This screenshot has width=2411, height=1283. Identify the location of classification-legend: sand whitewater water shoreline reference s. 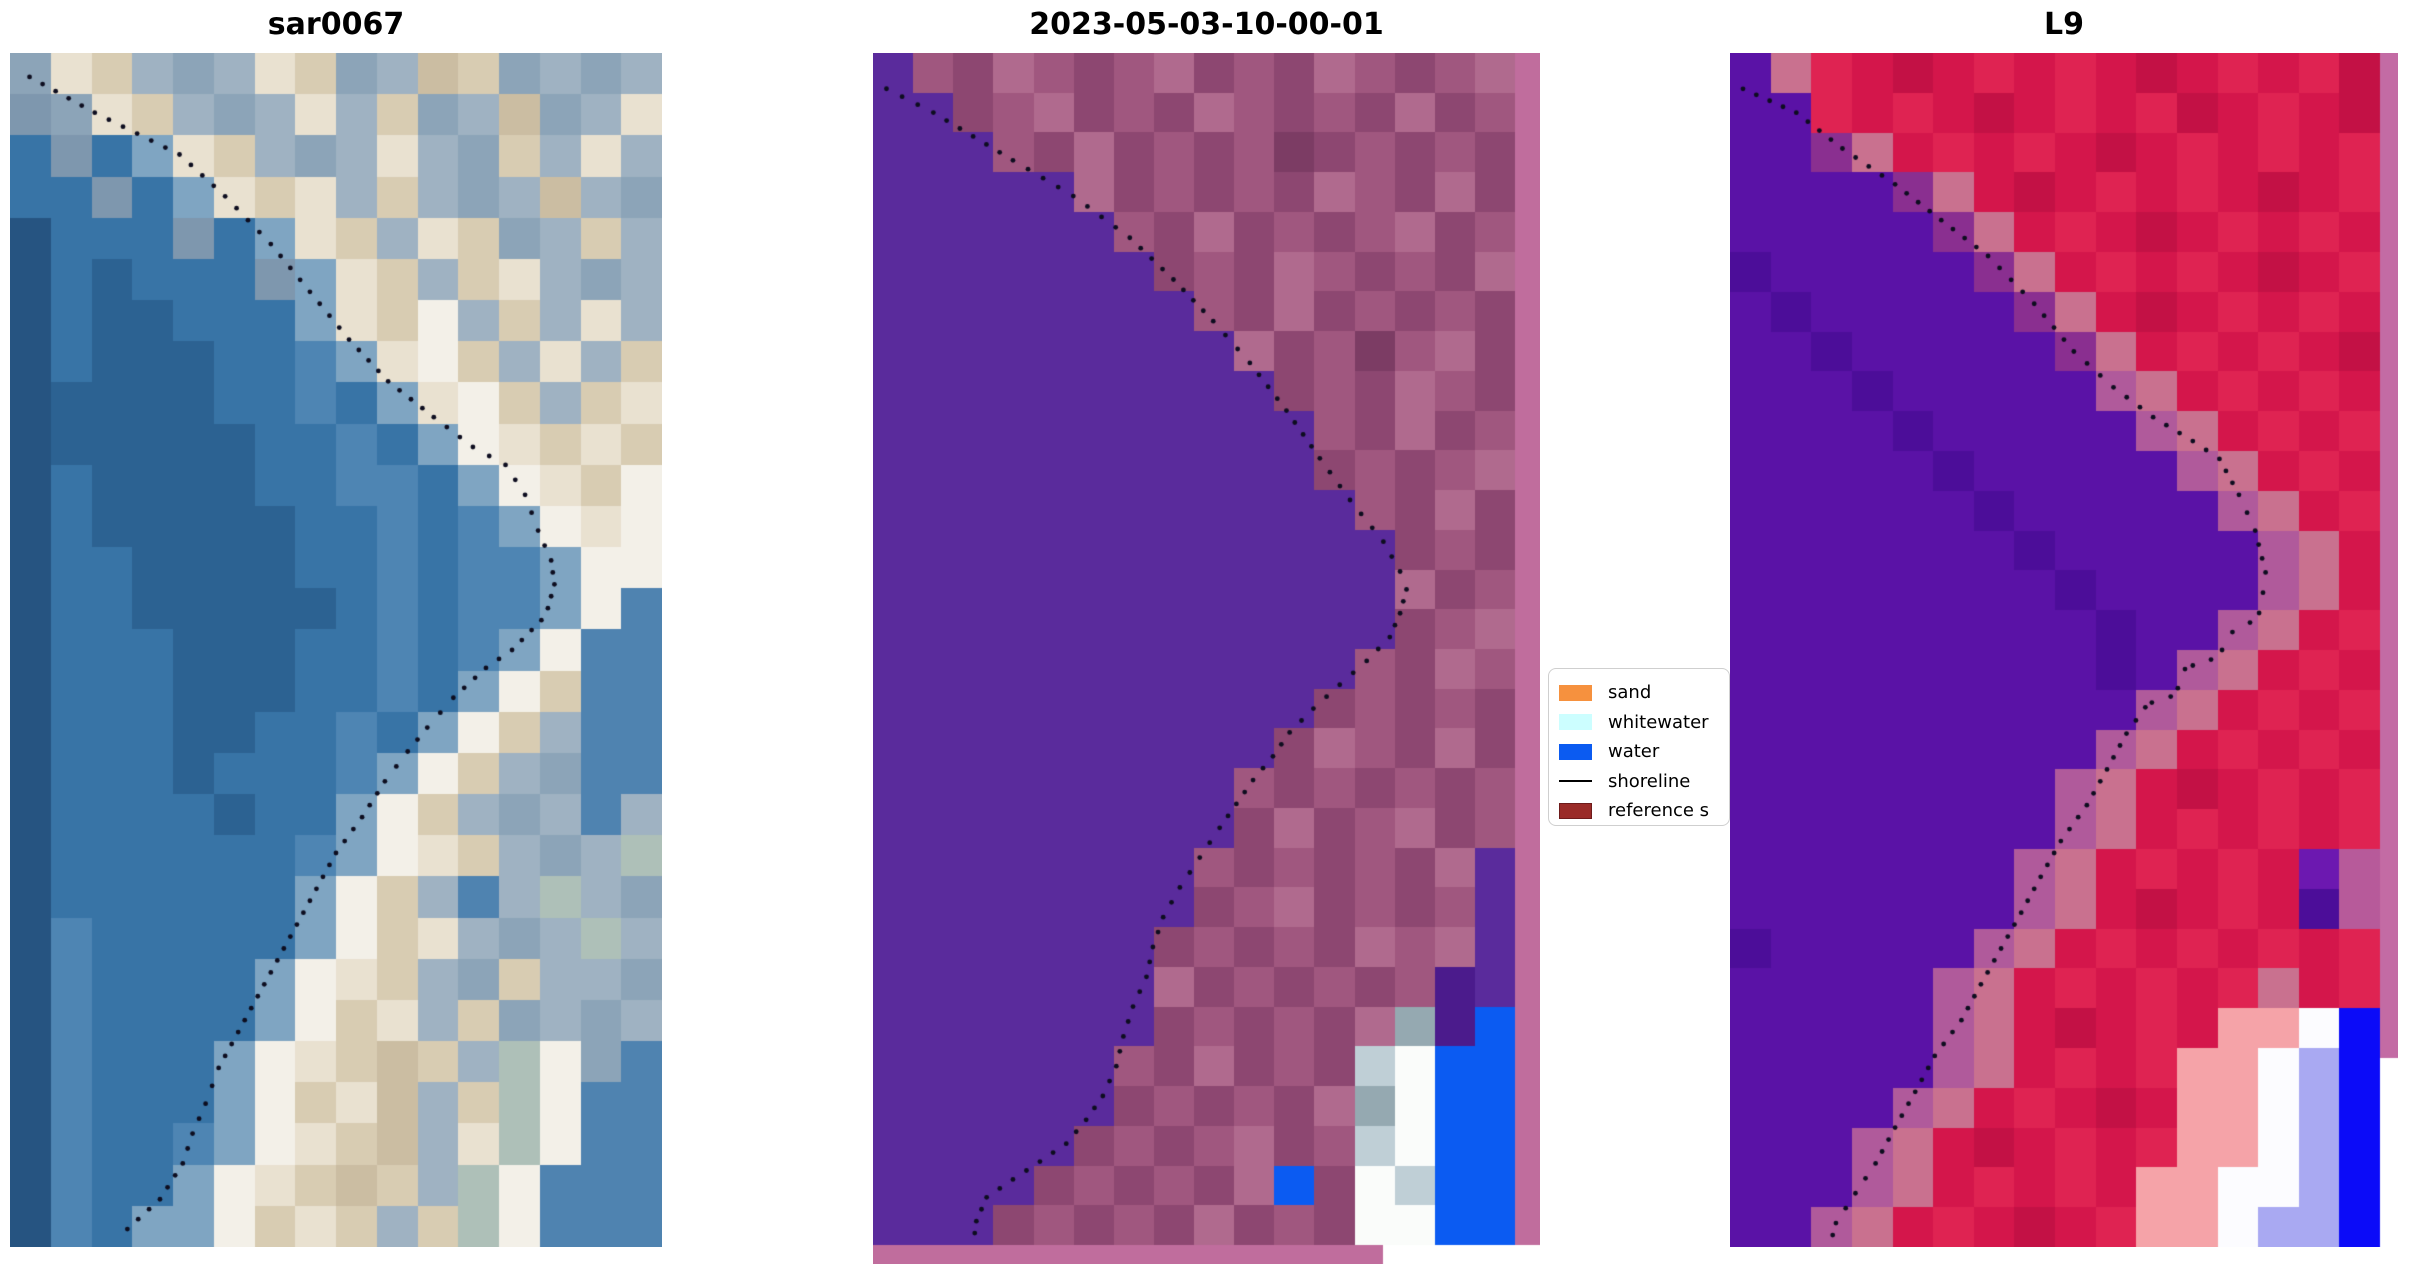
(1639, 747).